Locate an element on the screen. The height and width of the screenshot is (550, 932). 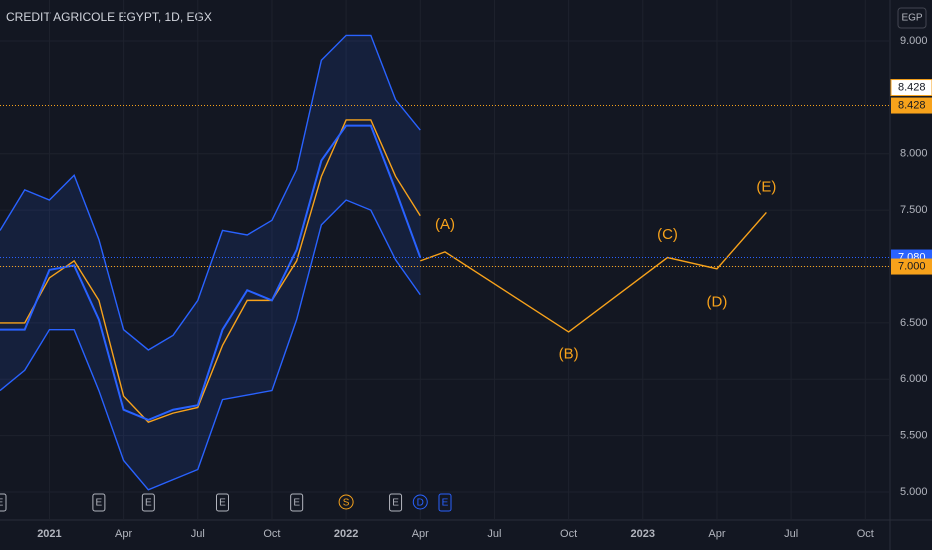
currency-box is located at coordinates (912, 18).